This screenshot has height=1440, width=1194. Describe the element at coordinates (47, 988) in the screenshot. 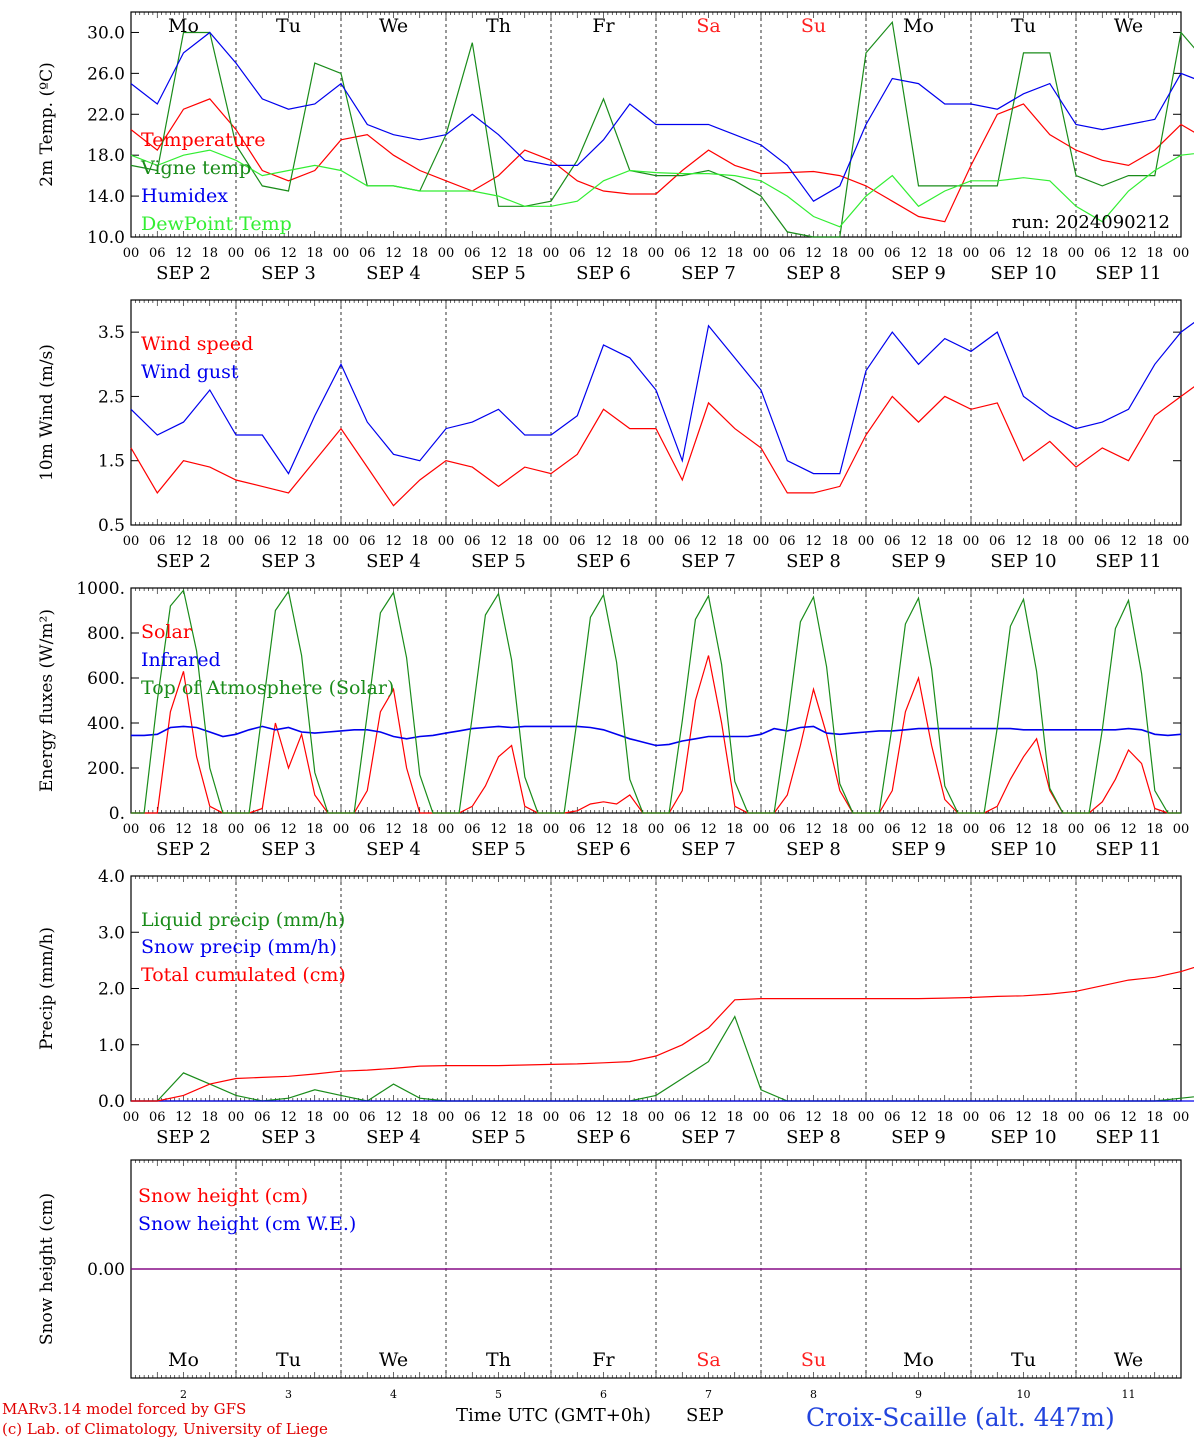

I see `y-axis-label: Precip (mm/h)` at that location.